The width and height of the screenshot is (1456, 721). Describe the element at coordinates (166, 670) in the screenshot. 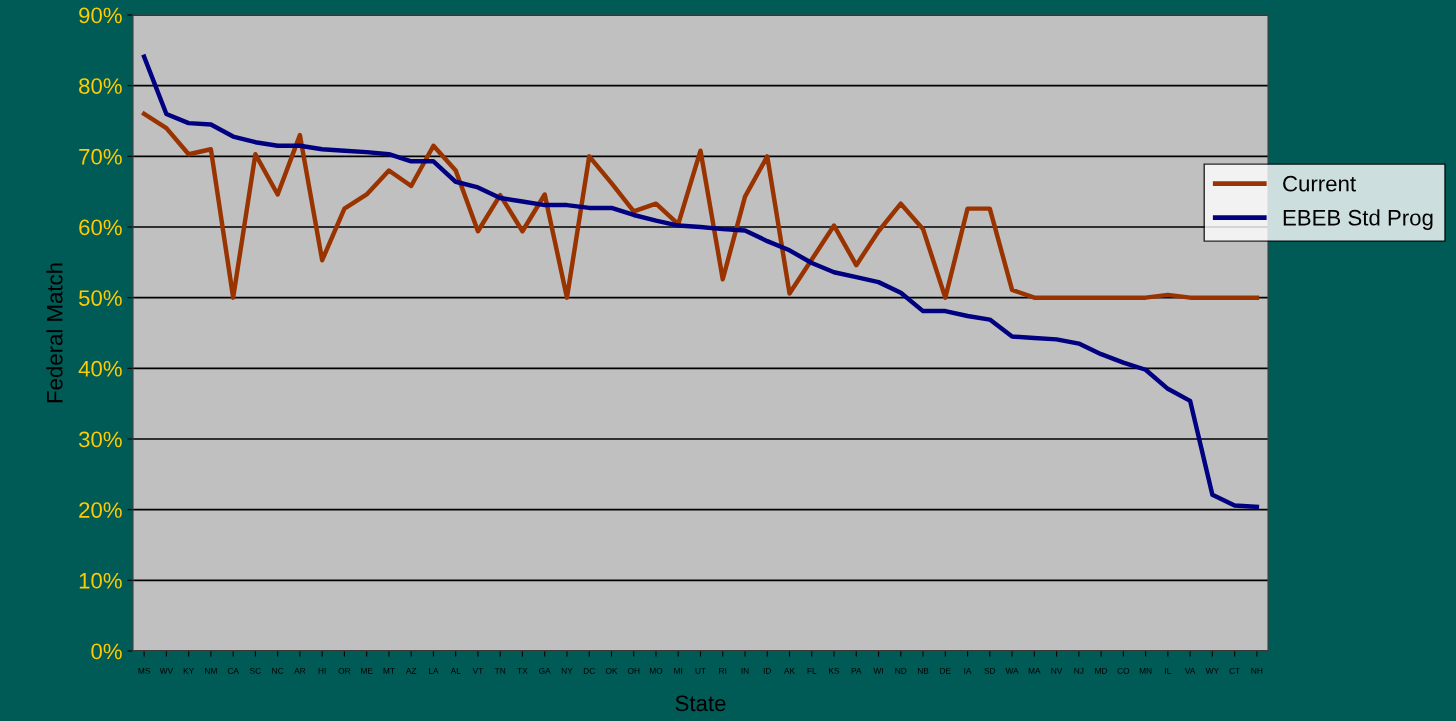

I see `x-tick-label: WV` at that location.